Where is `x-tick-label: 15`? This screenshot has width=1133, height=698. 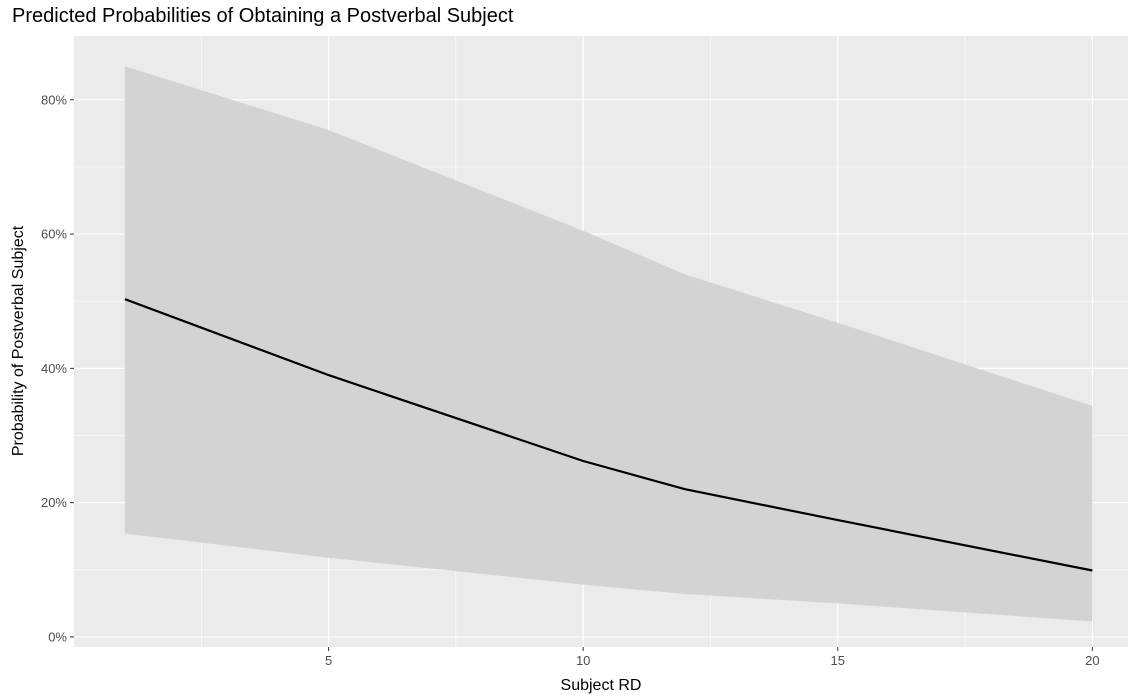
x-tick-label: 15 is located at coordinates (838, 660).